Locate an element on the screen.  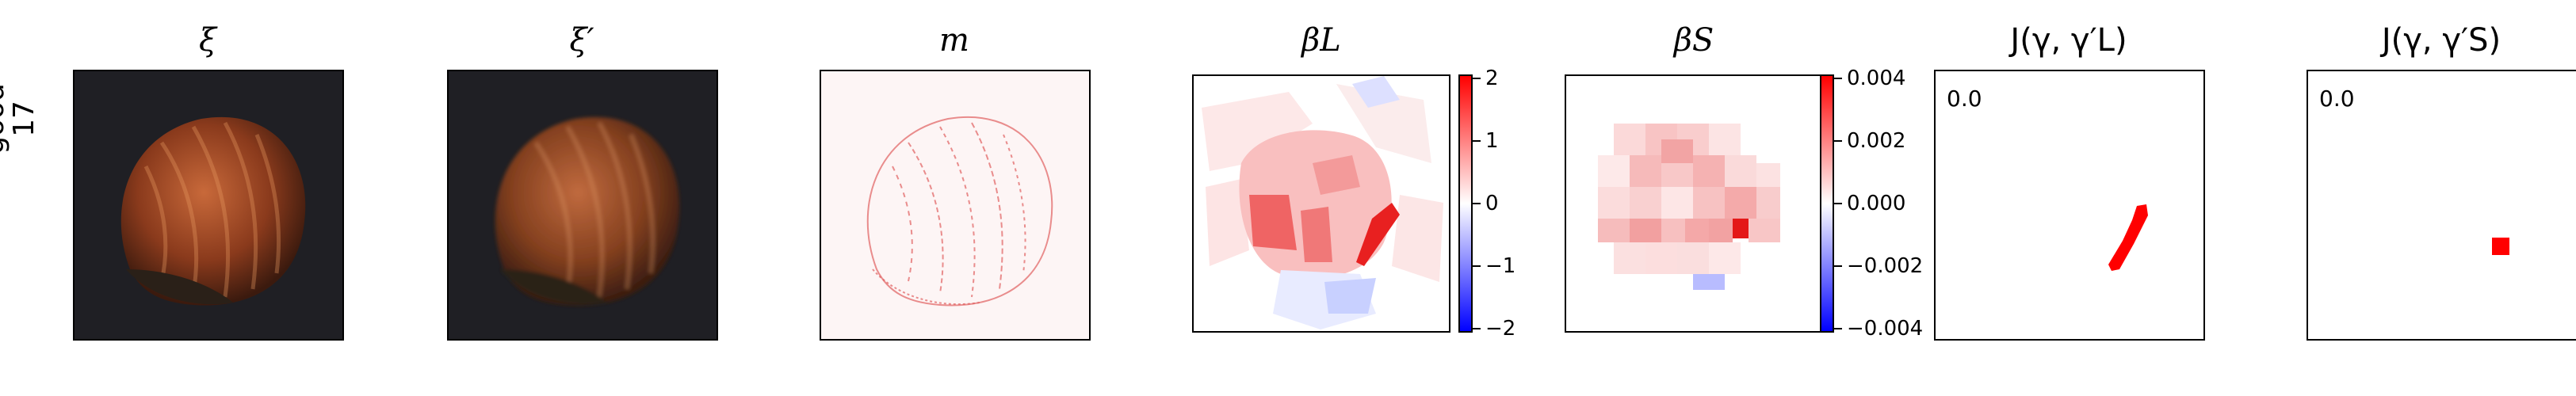
colorbar-beta-s-tick-3: 0.000 is located at coordinates (1877, 203).